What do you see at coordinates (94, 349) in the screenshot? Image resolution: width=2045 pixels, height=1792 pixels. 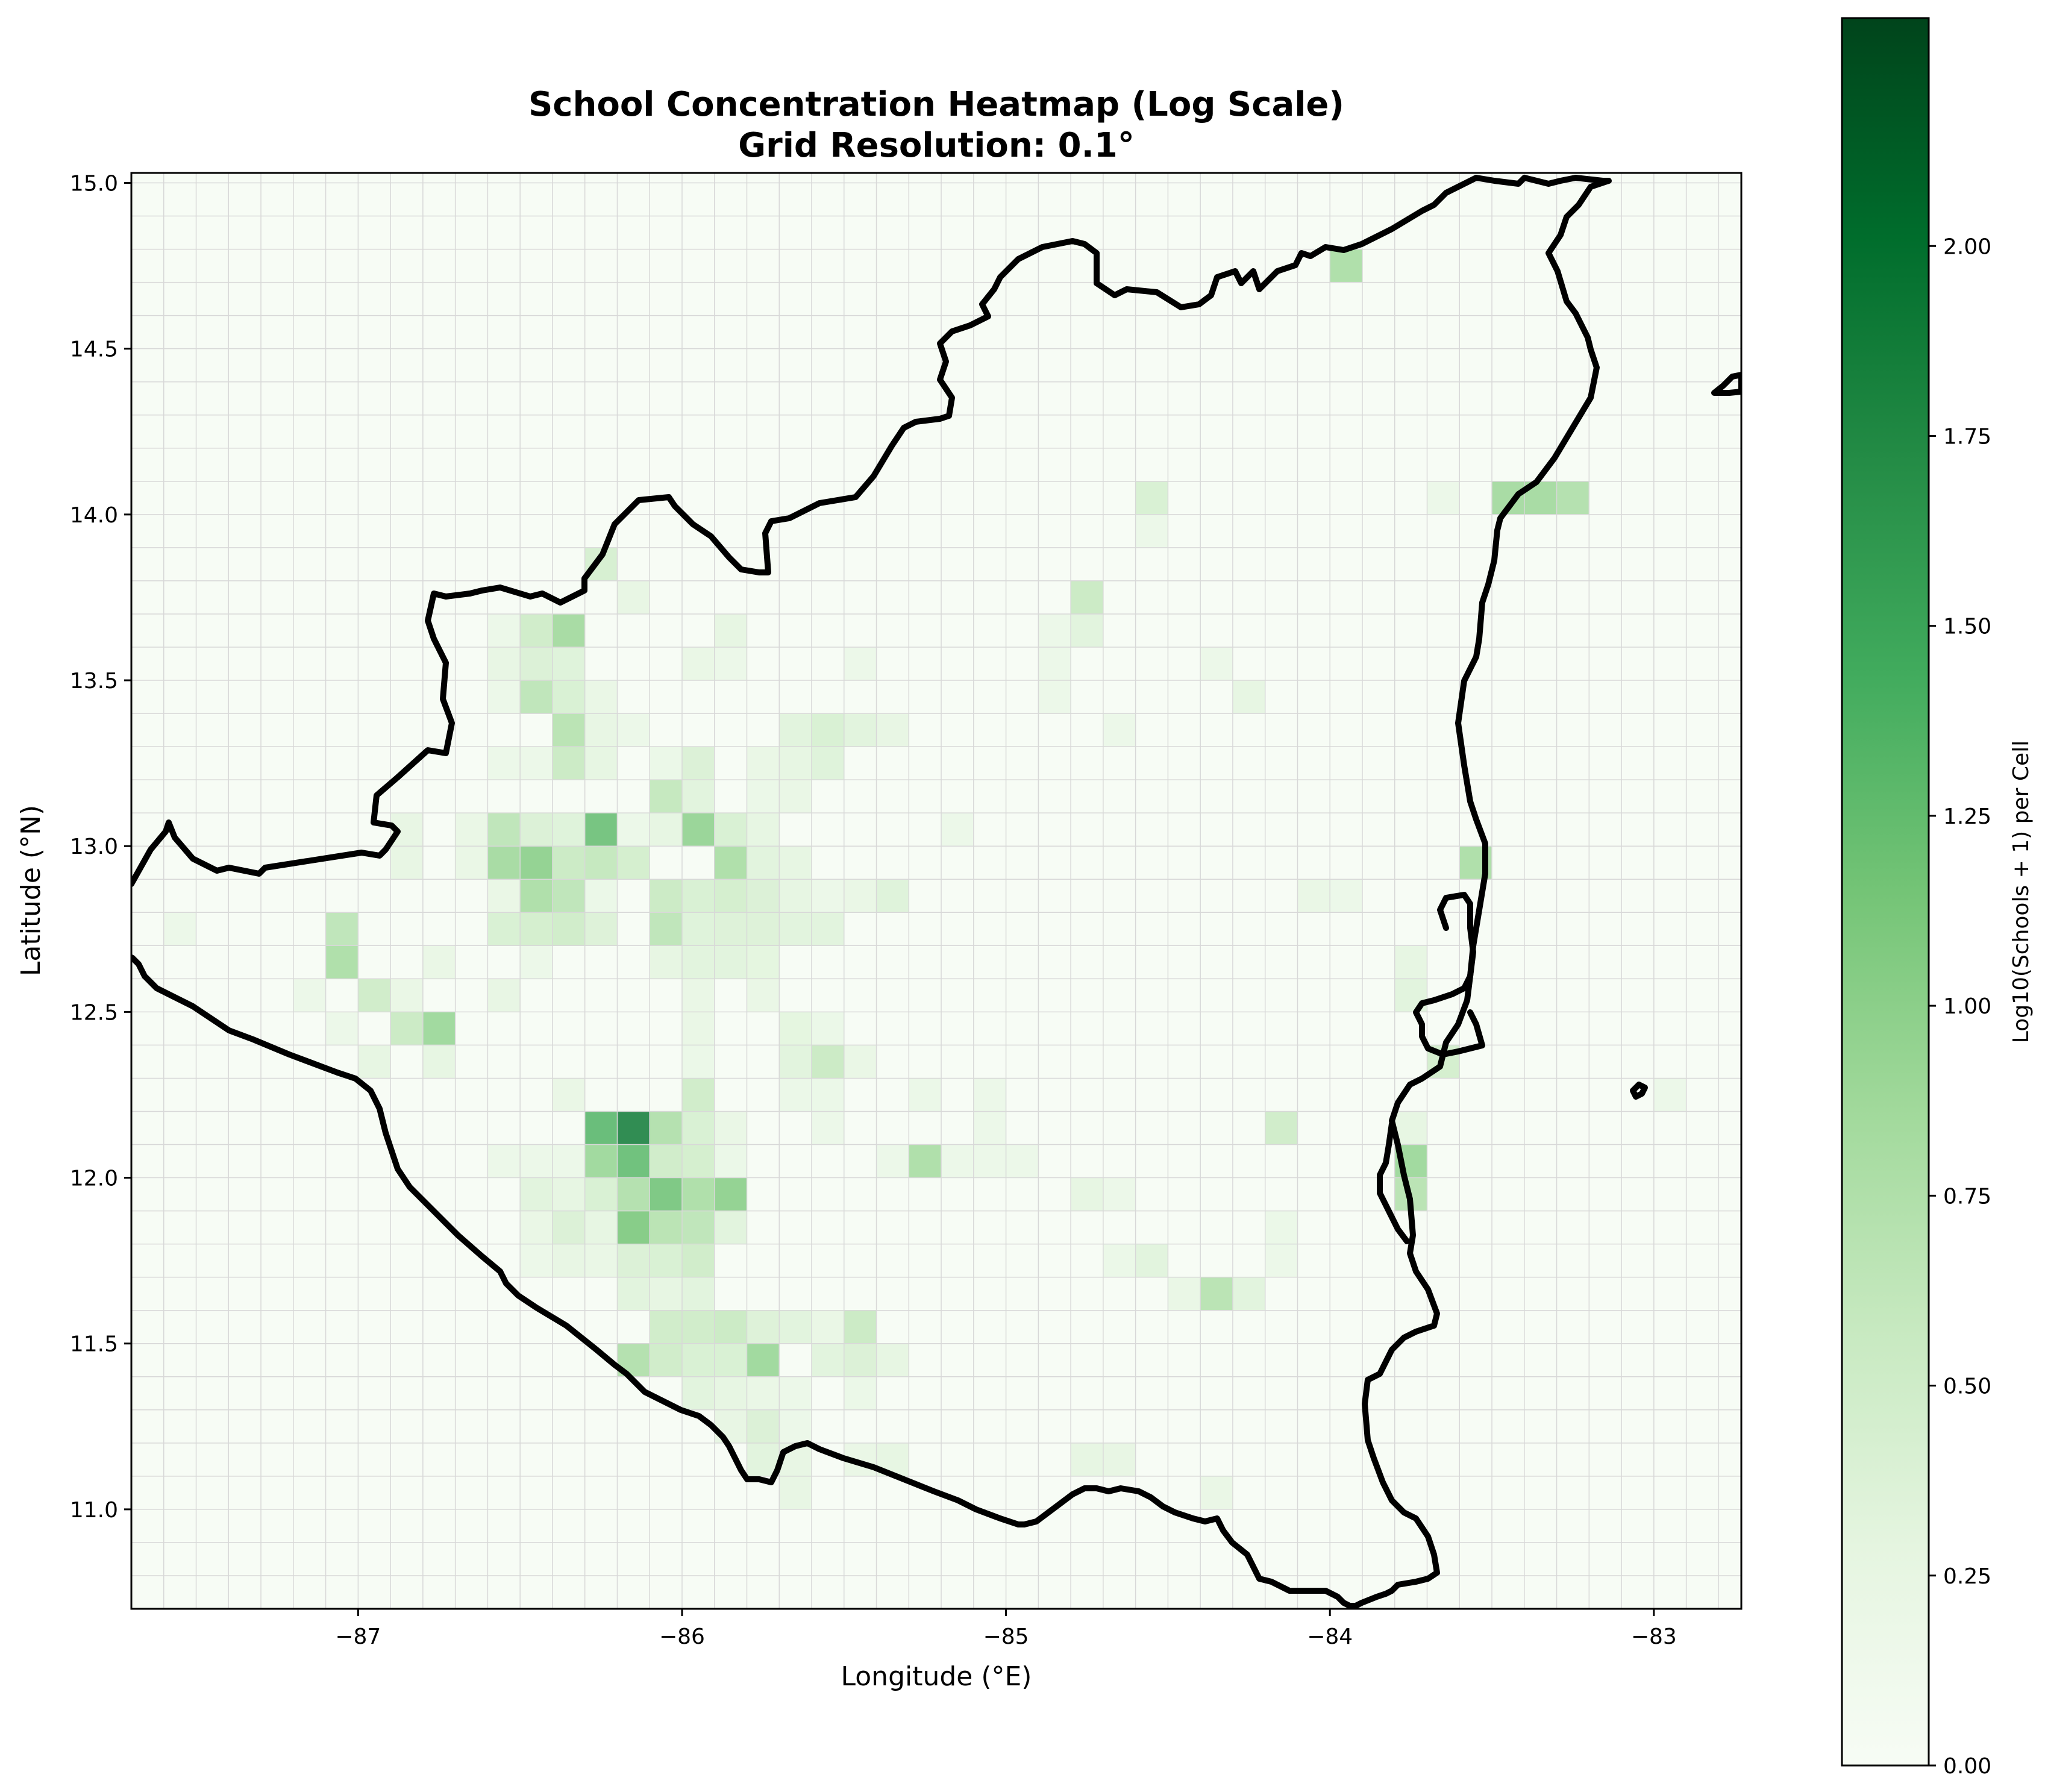 I see `y-tick-label: 14.5` at bounding box center [94, 349].